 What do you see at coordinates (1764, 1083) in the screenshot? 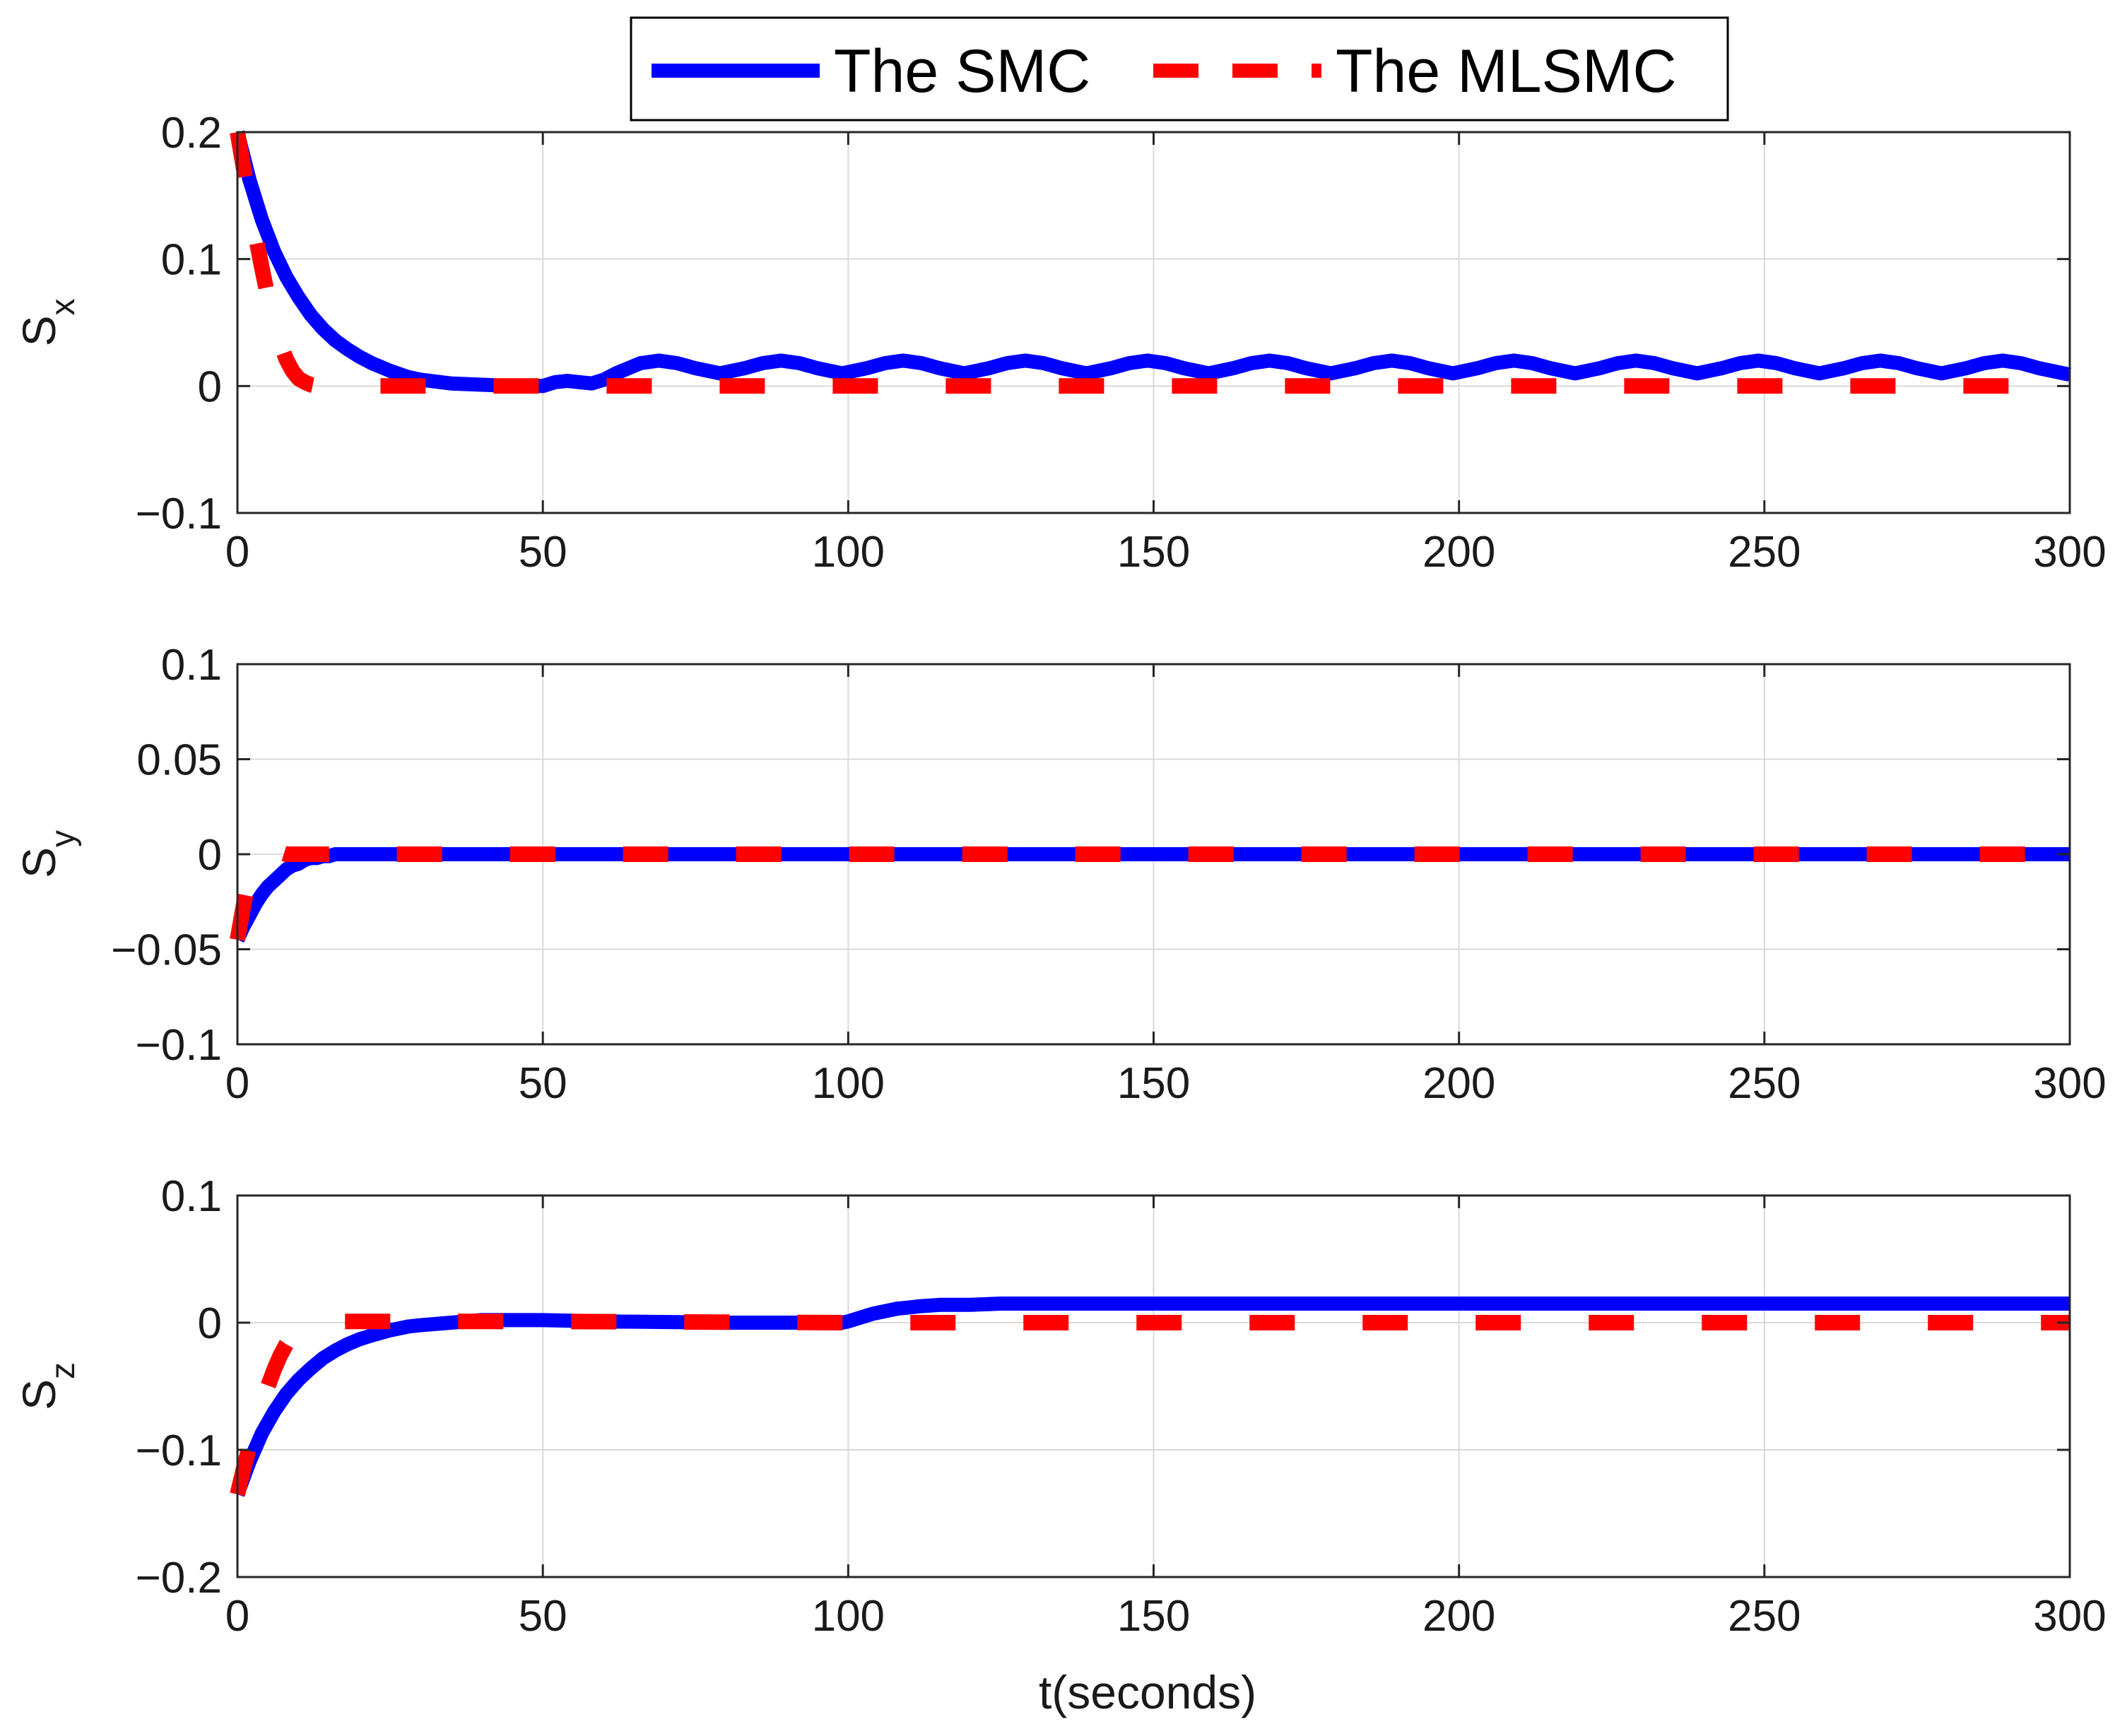
I see `sy-xtick-label: 250` at bounding box center [1764, 1083].